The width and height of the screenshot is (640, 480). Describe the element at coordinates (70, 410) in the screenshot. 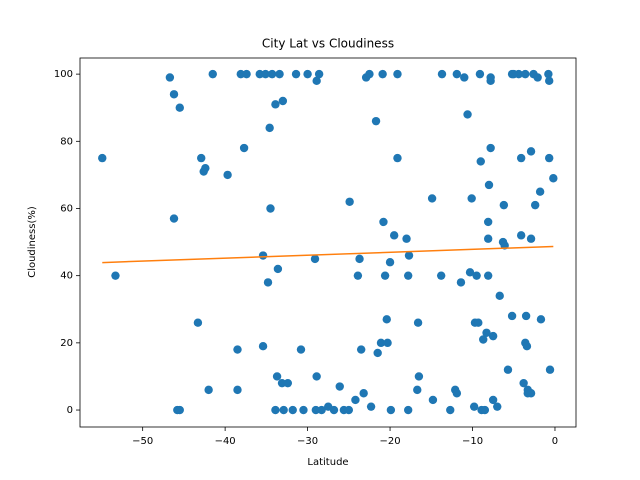

I see `y-tick-label: 0` at that location.